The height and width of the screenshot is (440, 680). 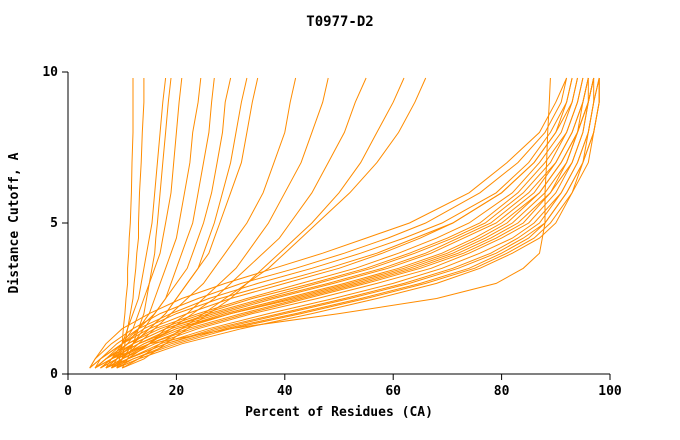 What do you see at coordinates (285, 391) in the screenshot?
I see `x-tick-label: 40` at bounding box center [285, 391].